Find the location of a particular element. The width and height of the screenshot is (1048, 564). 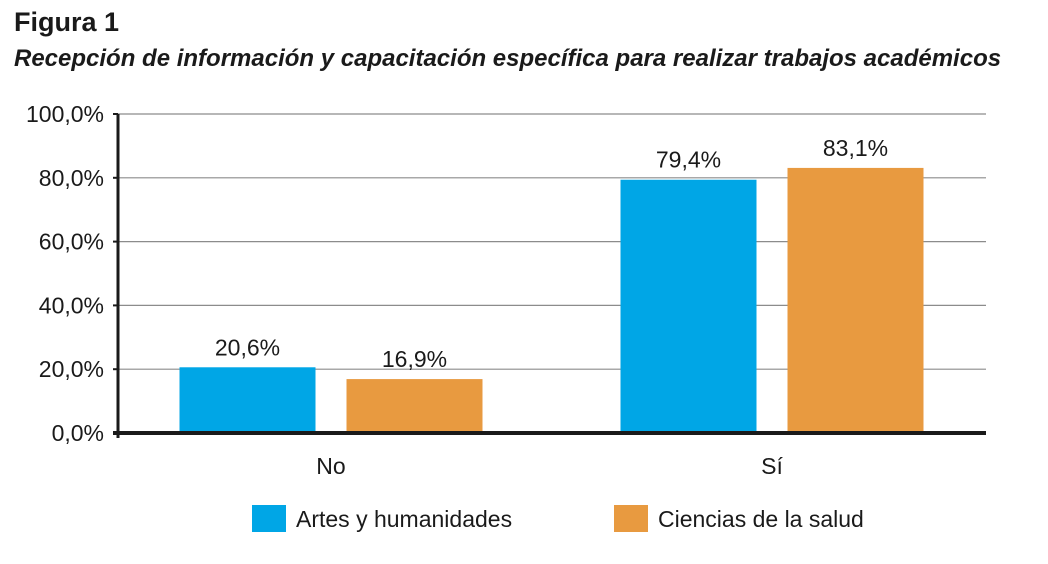

legend-label: Ciencias de la salud is located at coordinates (761, 519).